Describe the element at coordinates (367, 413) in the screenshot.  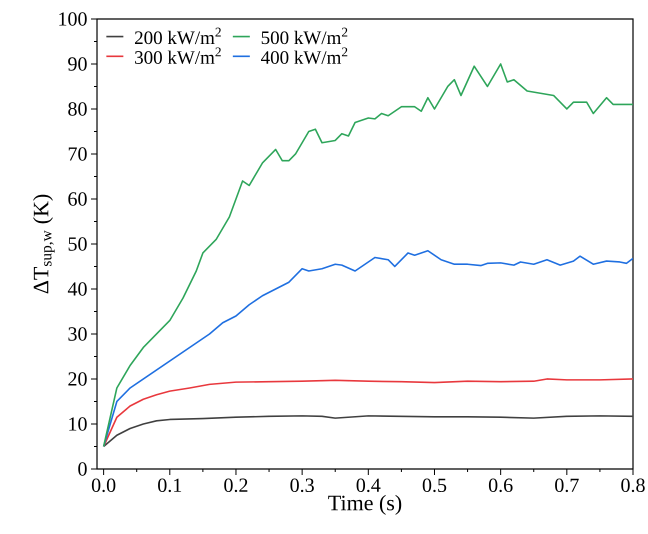
I see `line-series` at that location.